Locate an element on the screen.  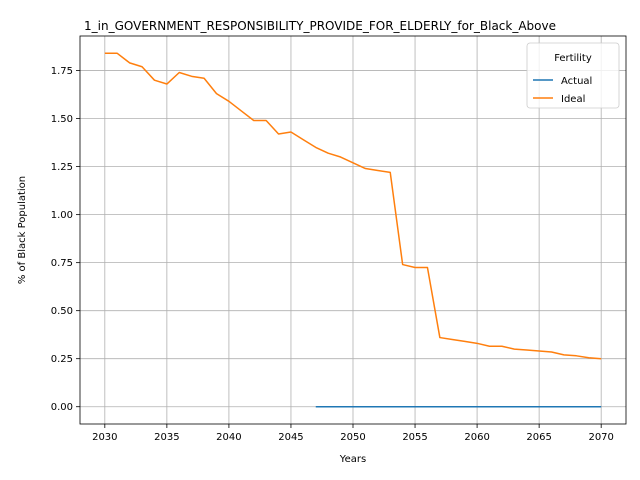
x-tick-label: 2050 is located at coordinates (352, 437).